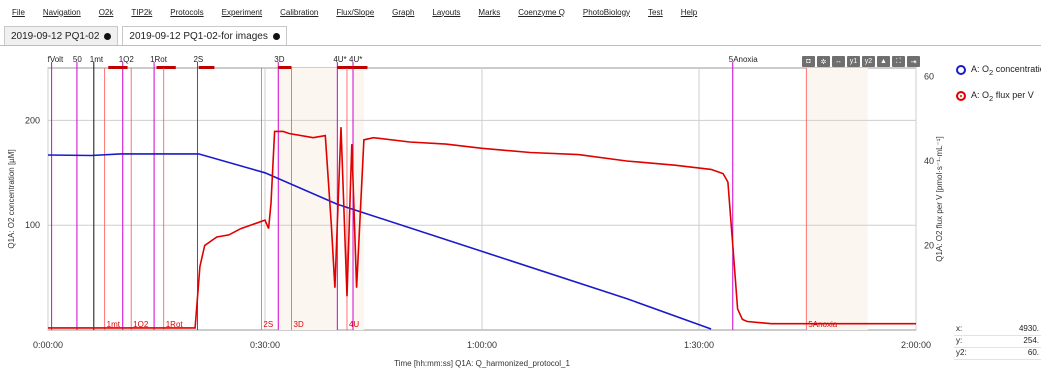 The image size is (1041, 374). Describe the element at coordinates (929, 76) in the screenshot. I see `y2-tick-label: 60` at that location.